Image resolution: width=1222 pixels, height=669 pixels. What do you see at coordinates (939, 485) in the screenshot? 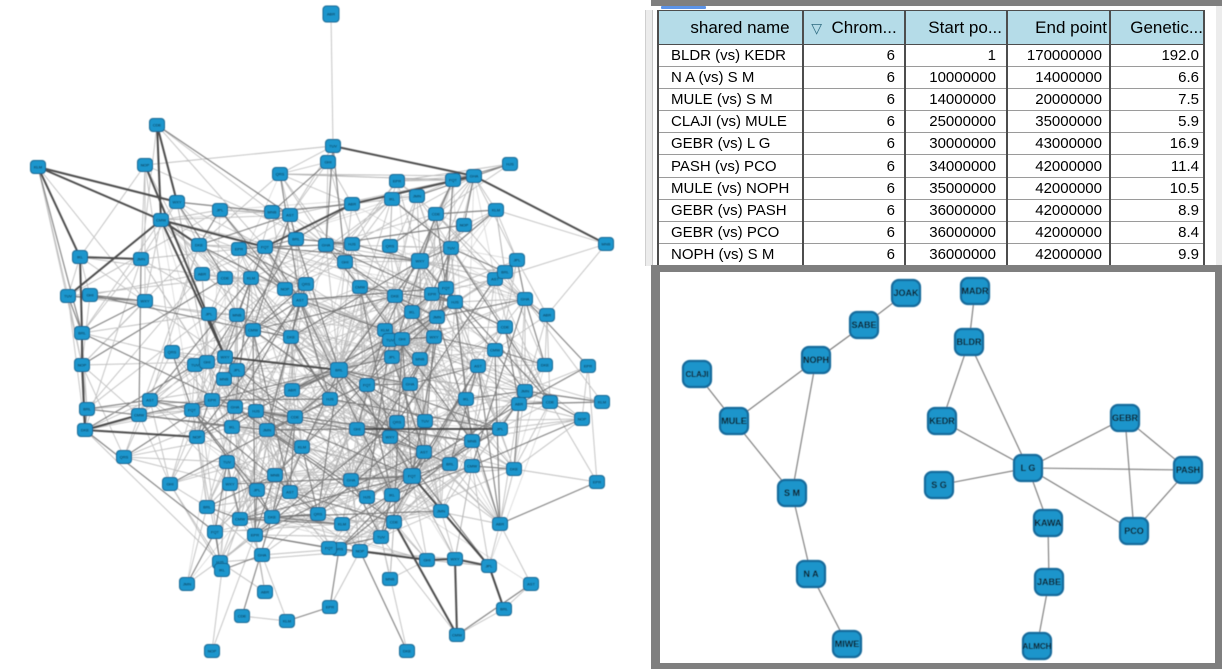
I see `svg-text: S G` at bounding box center [939, 485].